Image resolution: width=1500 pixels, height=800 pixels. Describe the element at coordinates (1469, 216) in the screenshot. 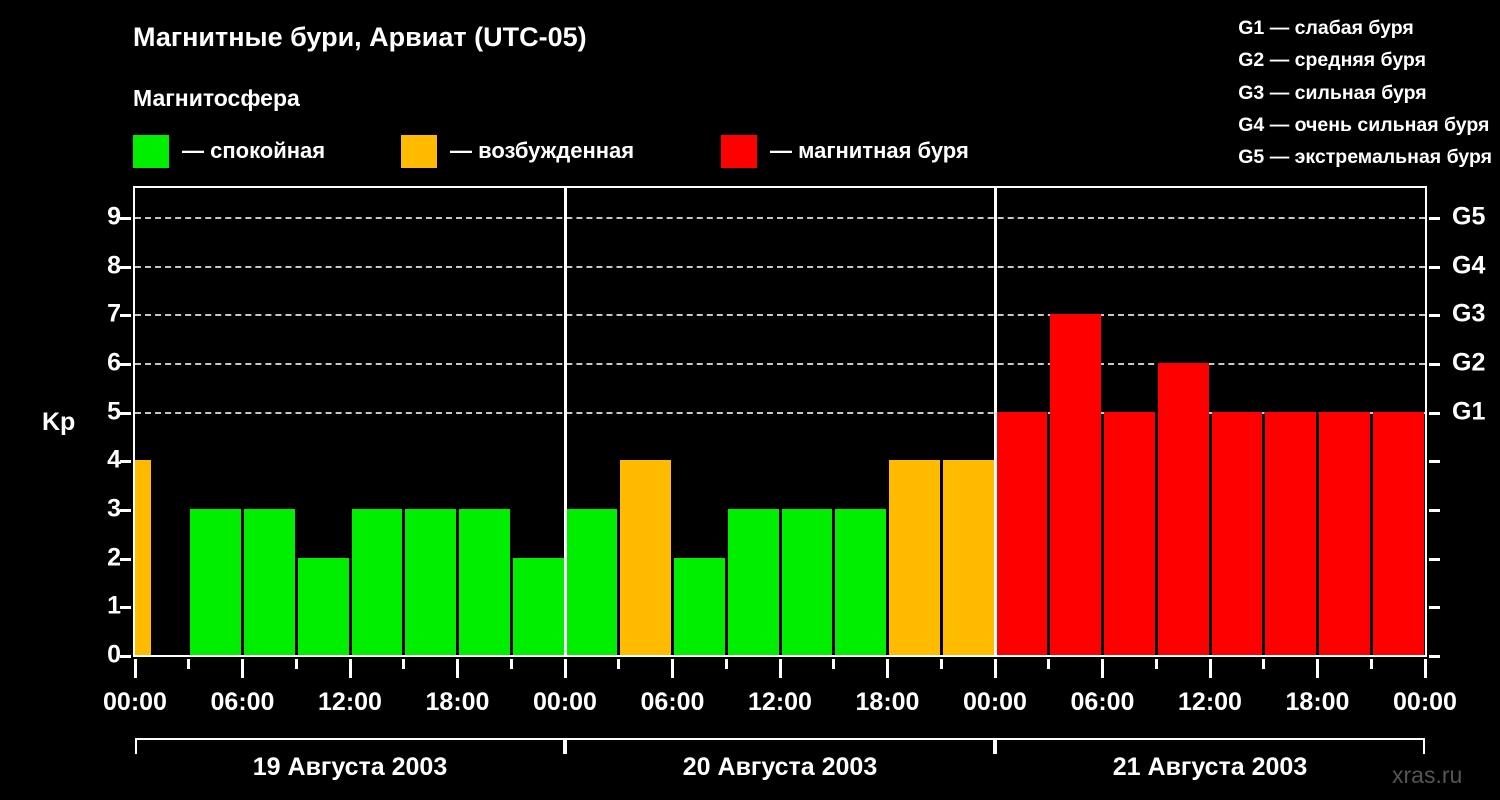

I see `g-label-G5: G5` at that location.